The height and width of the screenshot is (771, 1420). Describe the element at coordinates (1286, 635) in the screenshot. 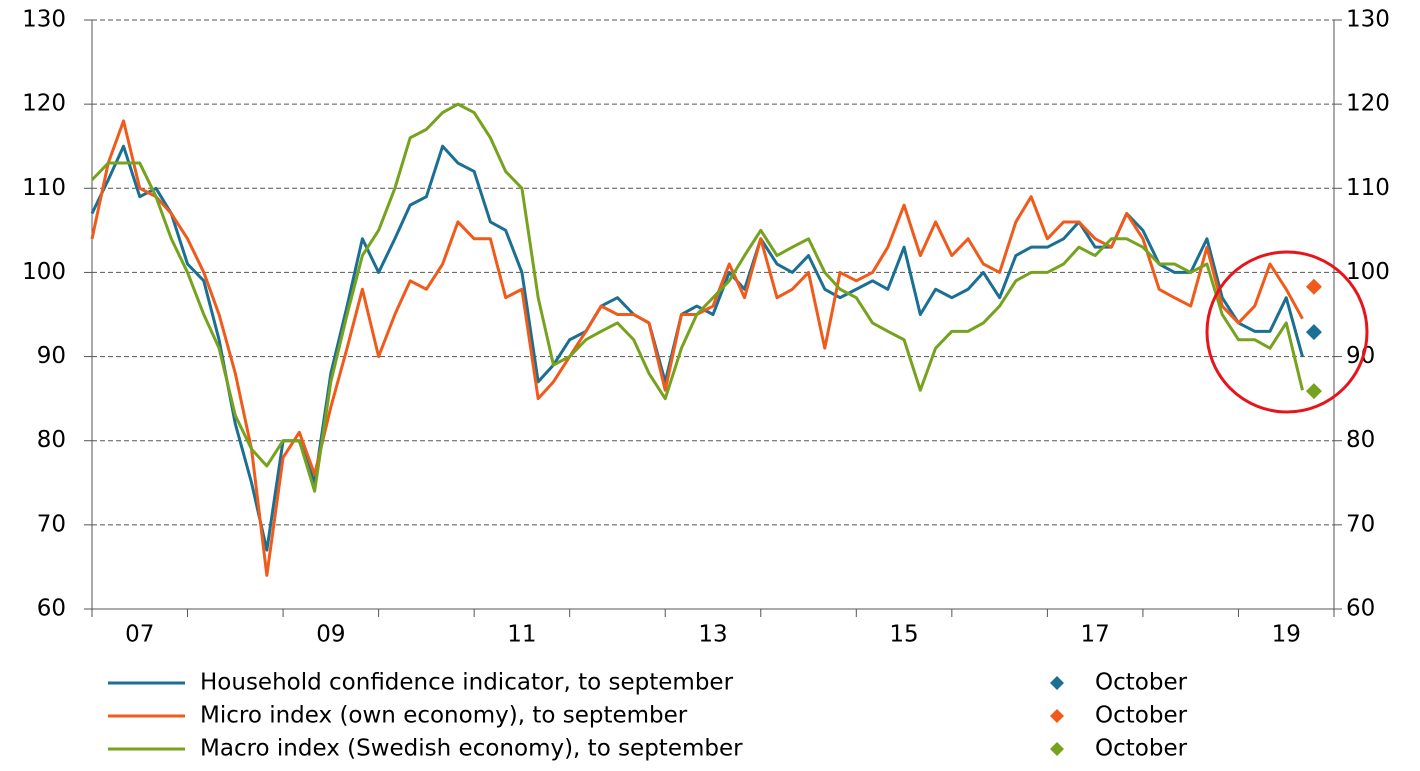

I see `x-tick-label: 19` at that location.